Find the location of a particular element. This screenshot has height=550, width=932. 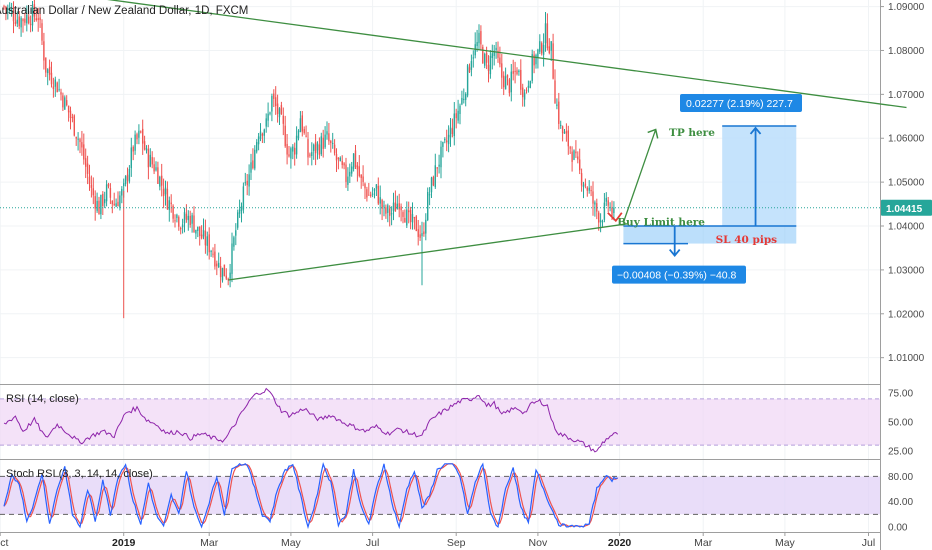

time-axis: Oct 2019 Mar May Jul Sep Nov 2020 Mar May Jul is located at coordinates (437, 540).